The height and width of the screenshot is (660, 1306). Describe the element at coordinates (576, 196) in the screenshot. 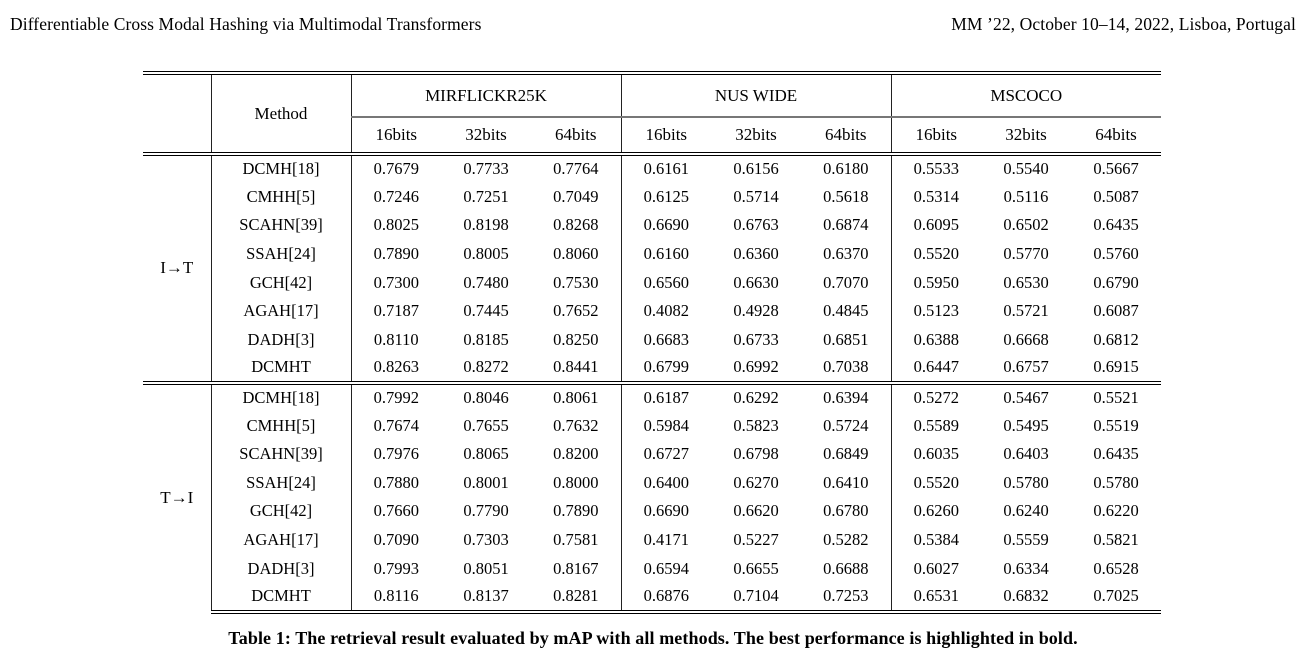

I see `map-value: 0.7049` at that location.